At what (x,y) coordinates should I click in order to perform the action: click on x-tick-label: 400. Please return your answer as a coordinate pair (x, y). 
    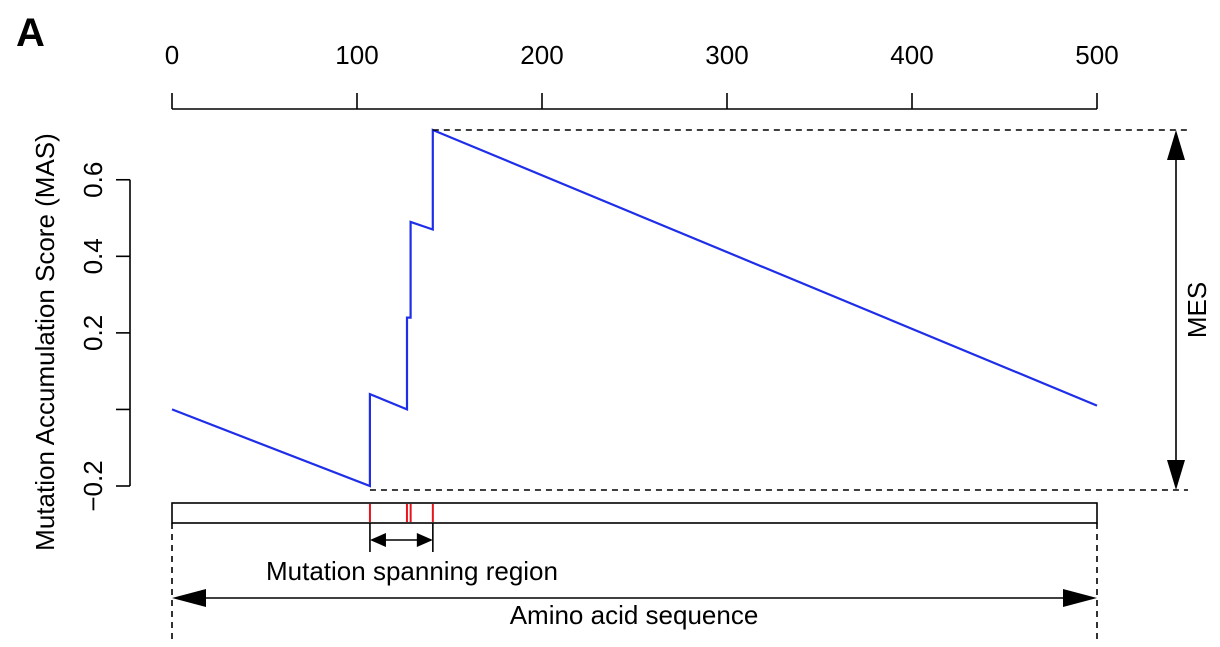
    Looking at the image, I should click on (911, 55).